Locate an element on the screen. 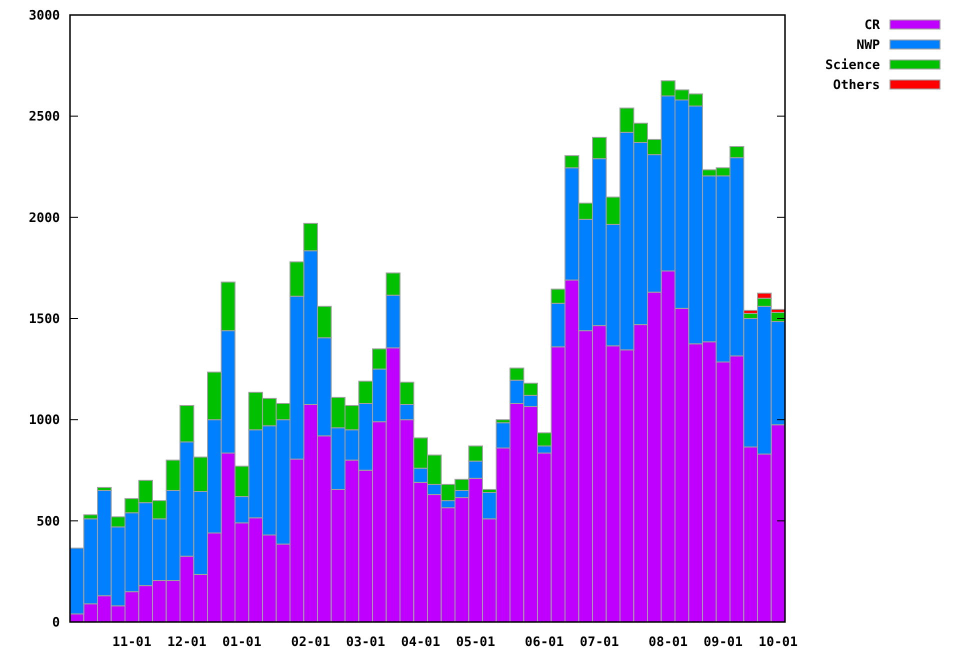  x-tick-label: 01-01 is located at coordinates (242, 642).